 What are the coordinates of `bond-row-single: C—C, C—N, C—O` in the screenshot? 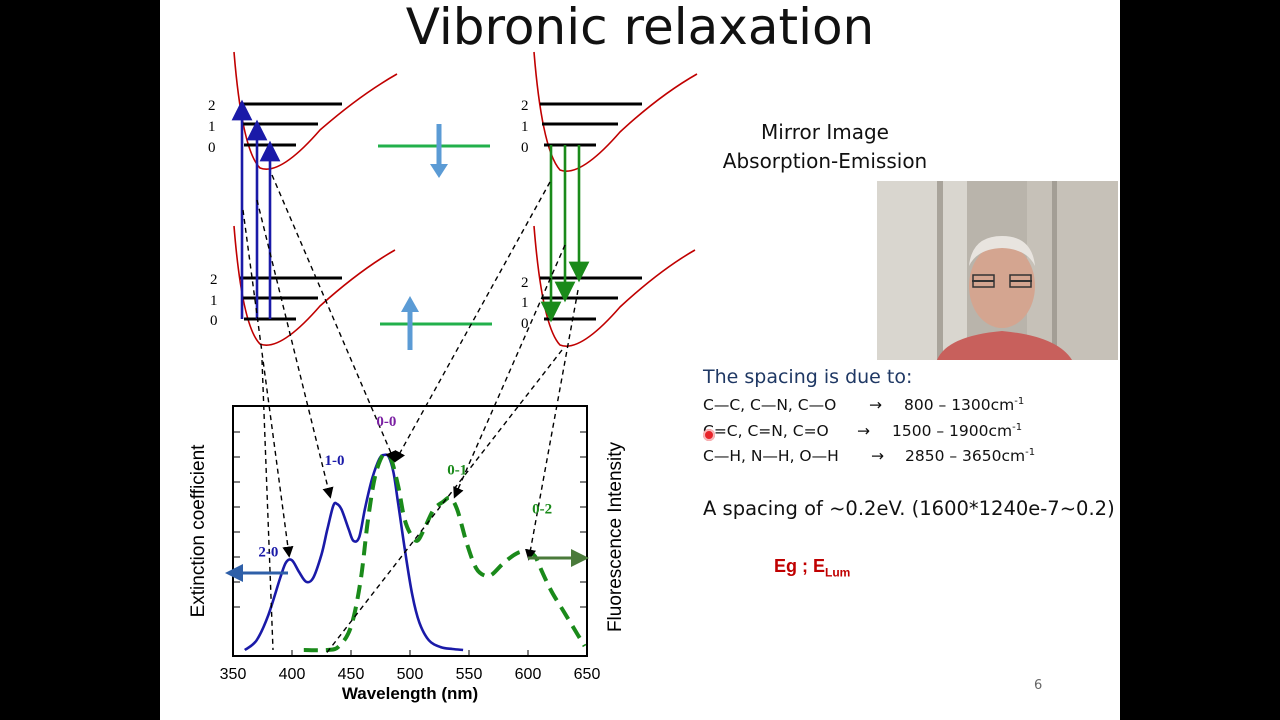 It's located at (769, 405).